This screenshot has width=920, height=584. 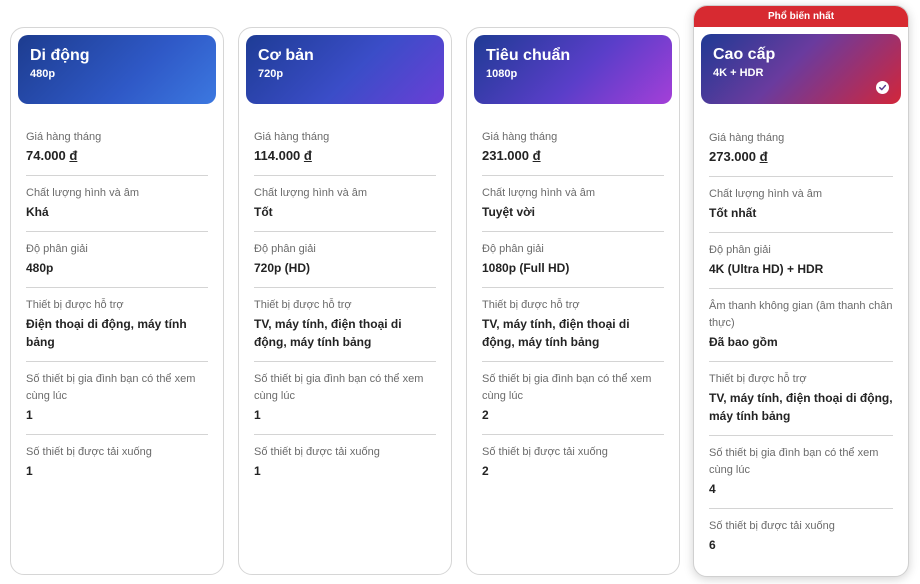 What do you see at coordinates (712, 489) in the screenshot?
I see `feature-value: 4` at bounding box center [712, 489].